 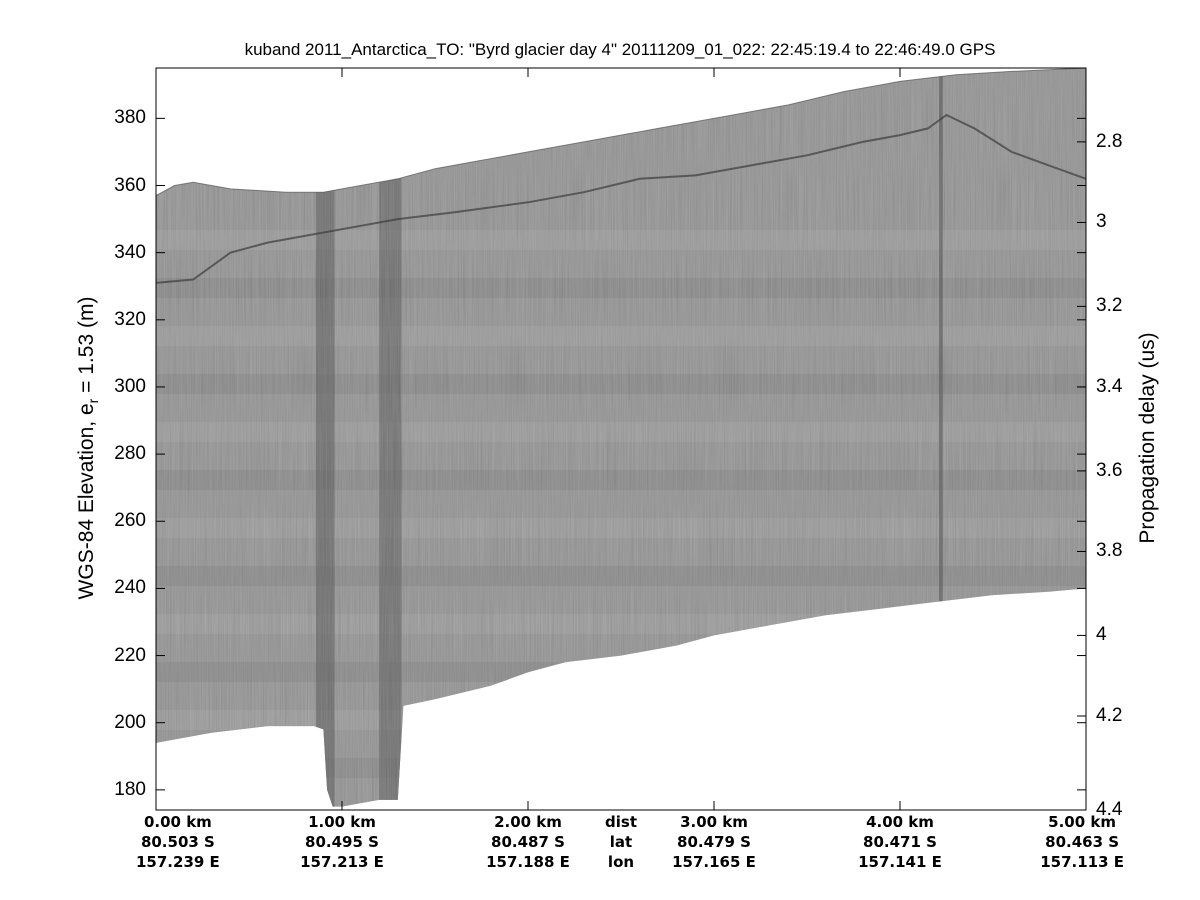 I want to click on x-tick-label: 4.00 km 80.471 S 157.141 E, so click(x=900, y=842).